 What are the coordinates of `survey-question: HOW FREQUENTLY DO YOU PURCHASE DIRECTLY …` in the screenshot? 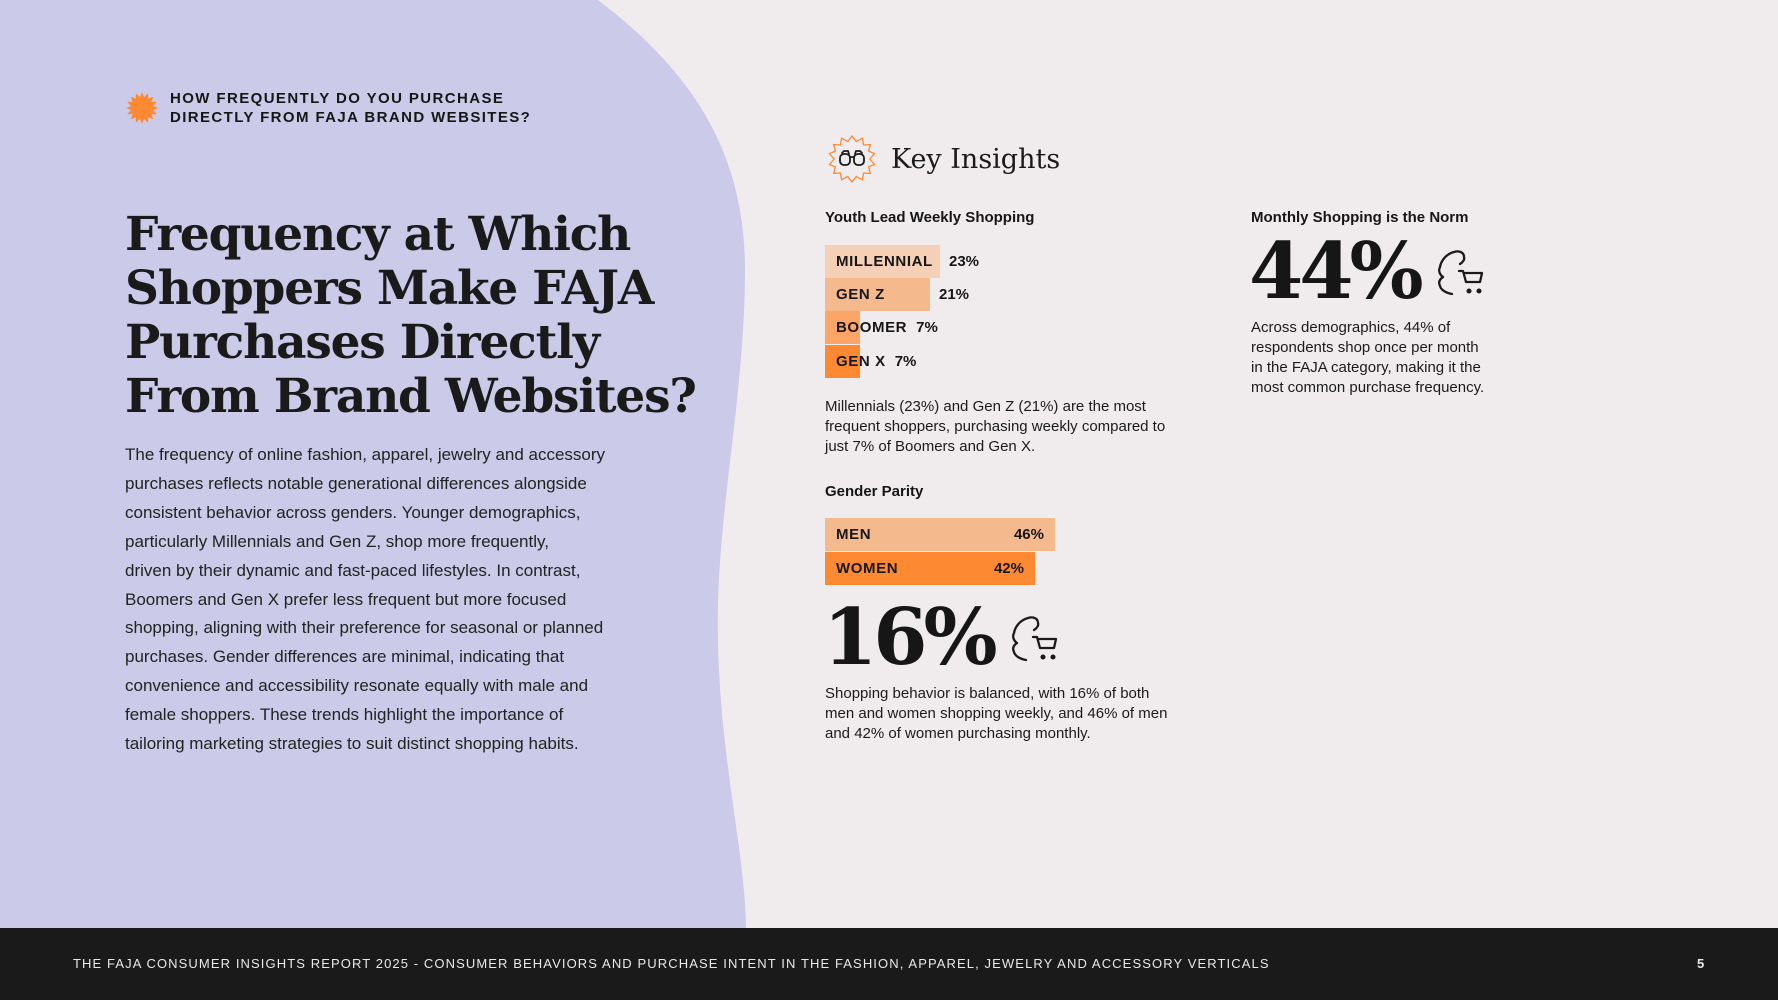 It's located at (328, 108).